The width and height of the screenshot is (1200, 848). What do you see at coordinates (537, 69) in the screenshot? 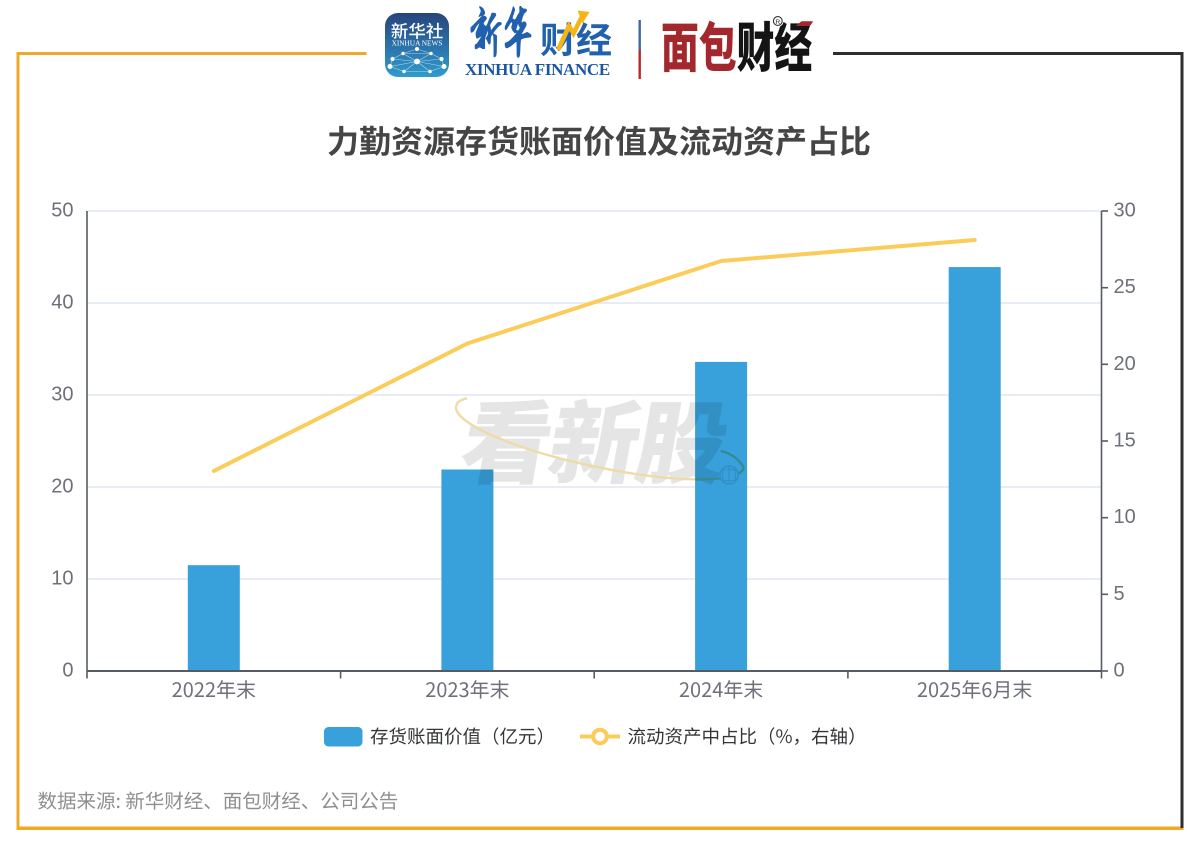
I see `svg-text: XINHUA FINANCE` at bounding box center [537, 69].